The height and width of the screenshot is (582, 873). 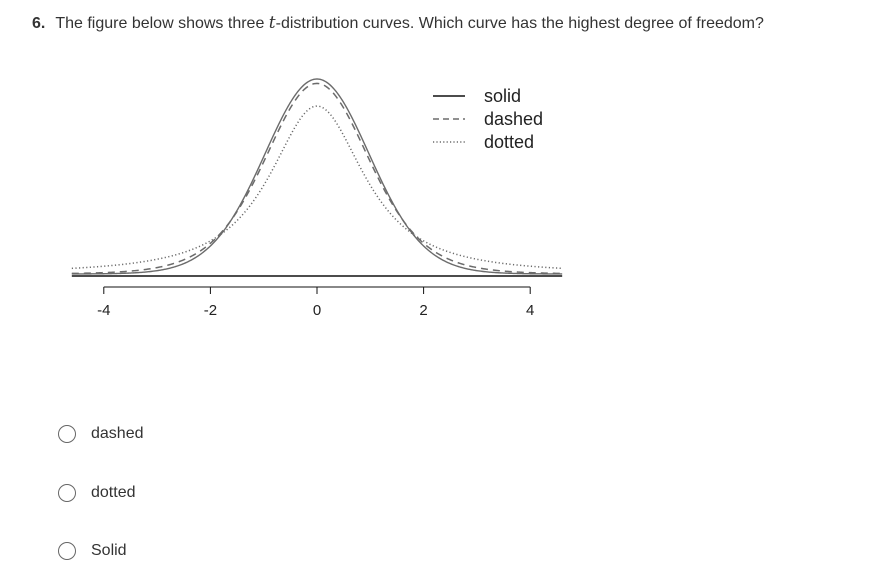 I want to click on question-variable: t, so click(x=272, y=23).